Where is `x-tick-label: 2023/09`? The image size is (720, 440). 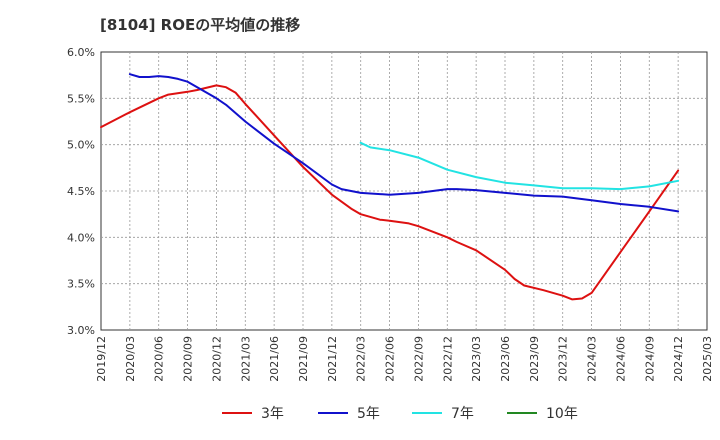 x-tick-label: 2023/09 is located at coordinates (534, 359).